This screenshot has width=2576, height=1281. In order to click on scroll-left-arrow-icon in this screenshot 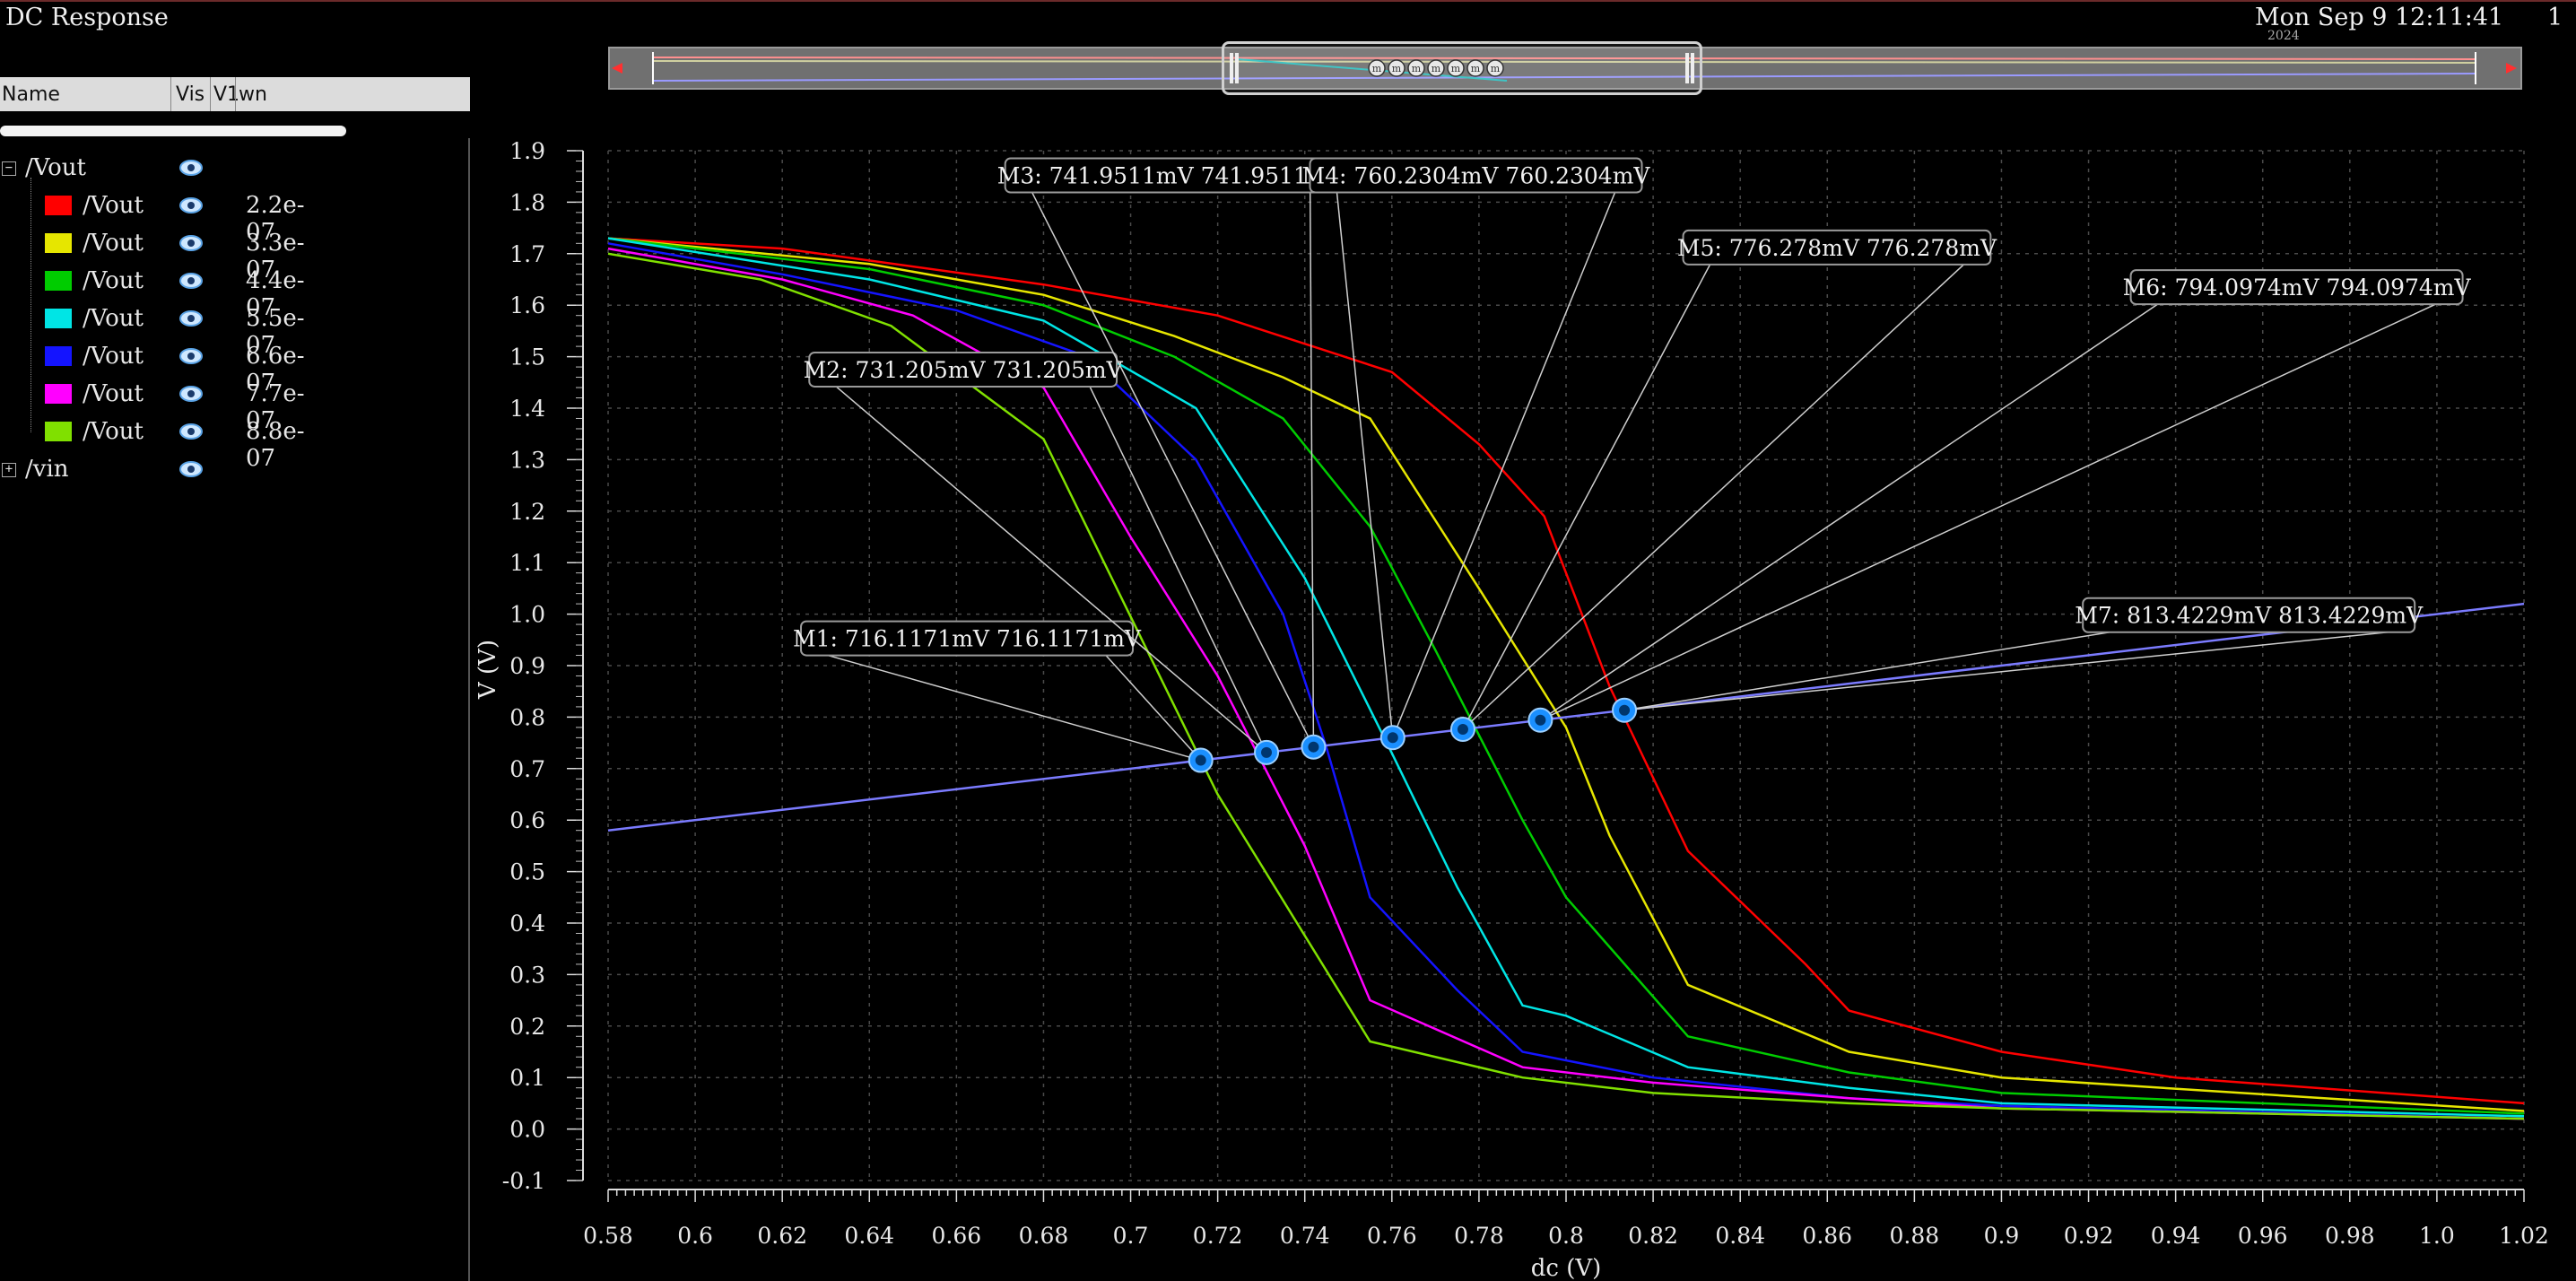, I will do `click(617, 68)`.